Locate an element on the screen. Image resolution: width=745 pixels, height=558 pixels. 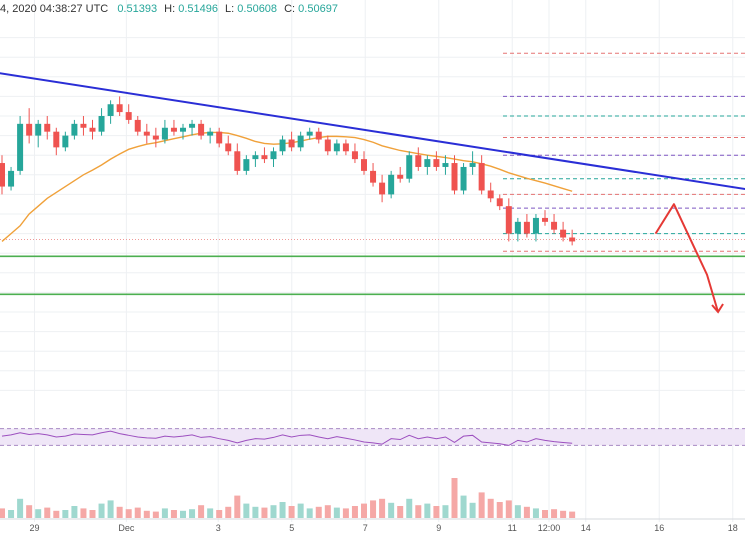
x-tick-label: 7 is located at coordinates (365, 528).